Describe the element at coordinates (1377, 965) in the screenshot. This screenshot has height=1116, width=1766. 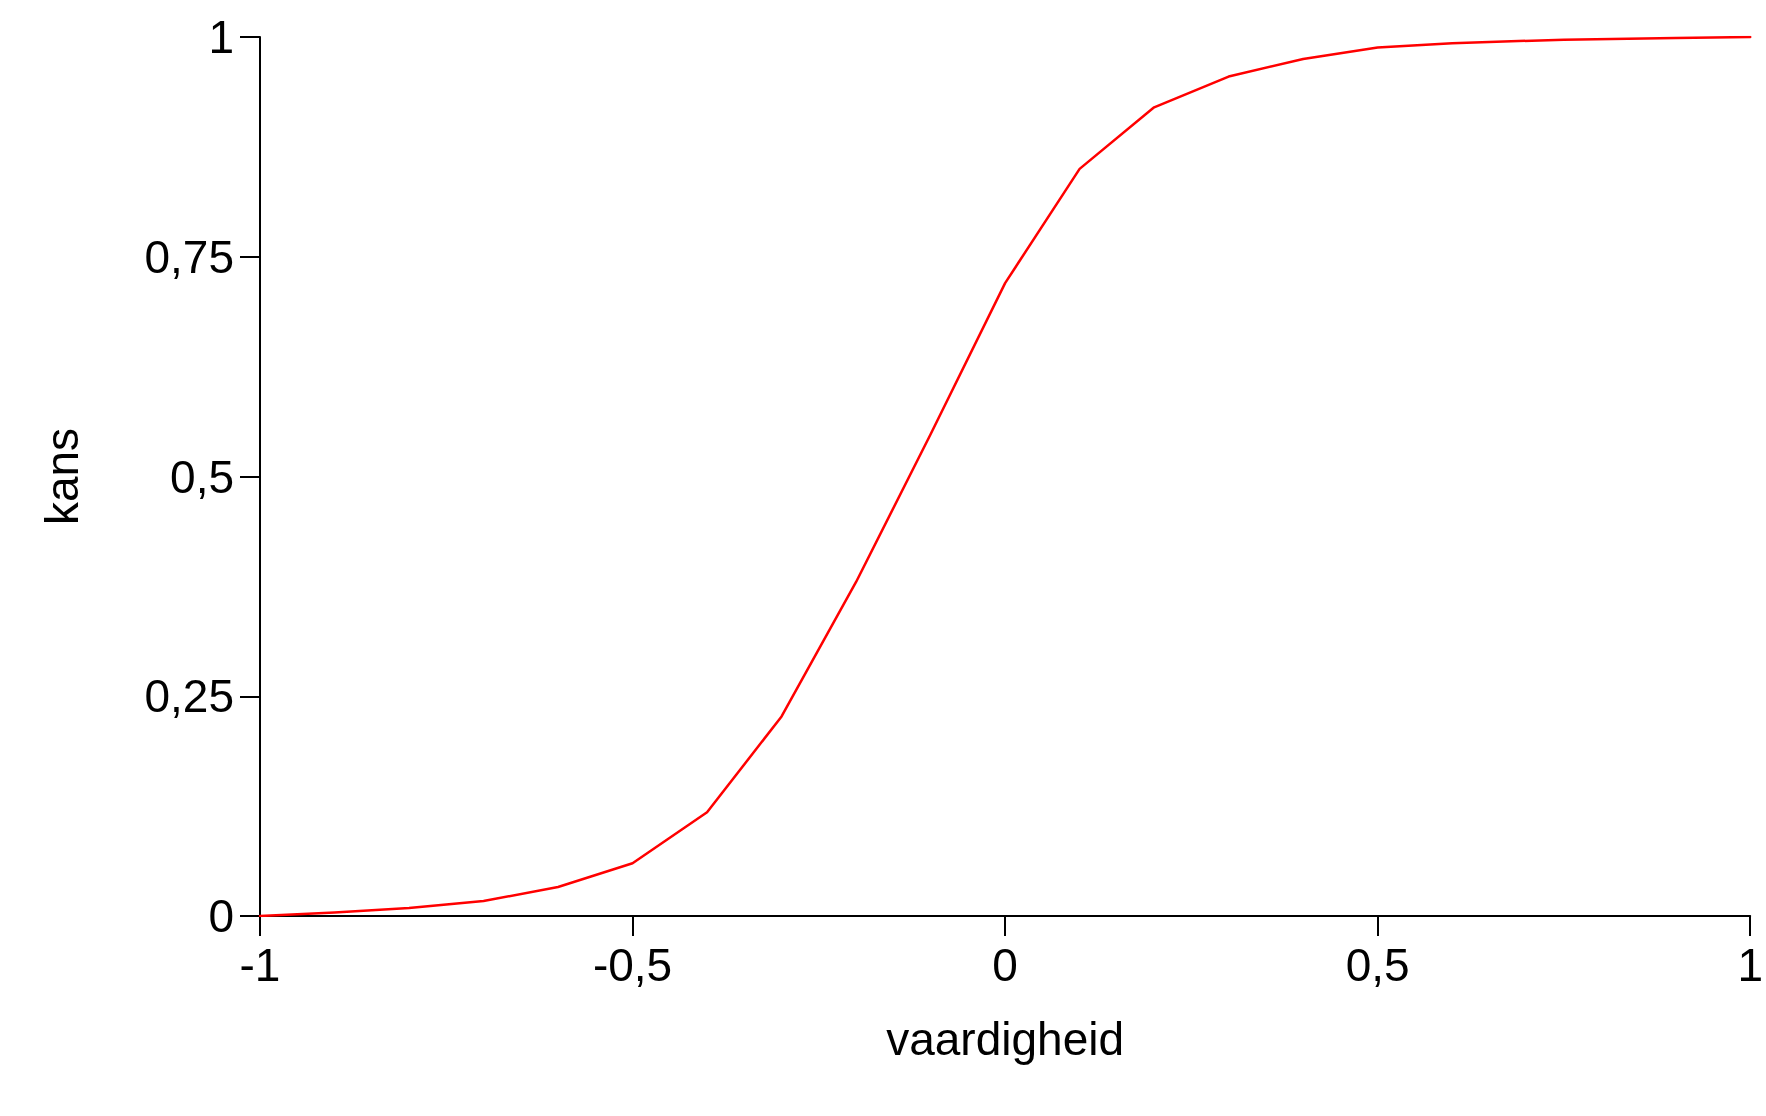
I see `x-tick-label: 0,5` at that location.